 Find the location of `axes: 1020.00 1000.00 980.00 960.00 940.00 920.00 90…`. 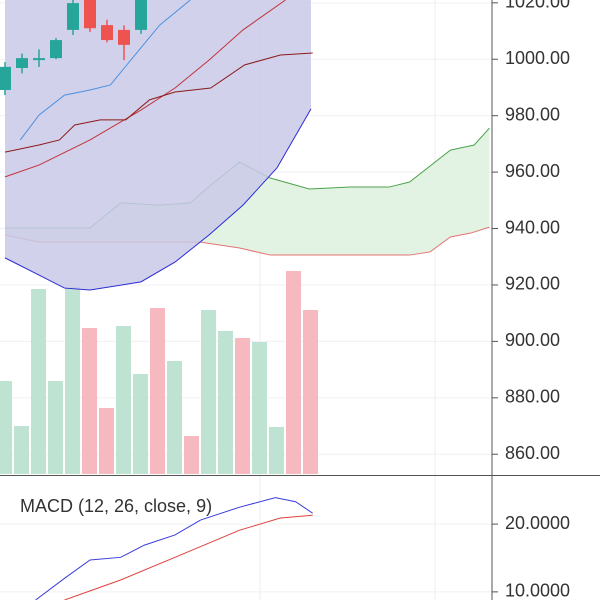

axes: 1020.00 1000.00 980.00 960.00 940.00 920.00 90… is located at coordinates (531, 300).